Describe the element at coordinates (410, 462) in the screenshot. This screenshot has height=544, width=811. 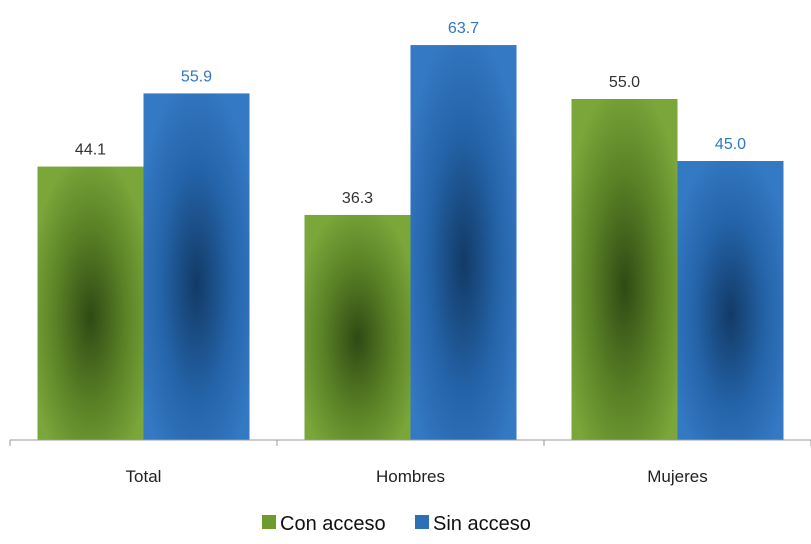
I see `x-axis: Total Hombres Mujeres` at that location.